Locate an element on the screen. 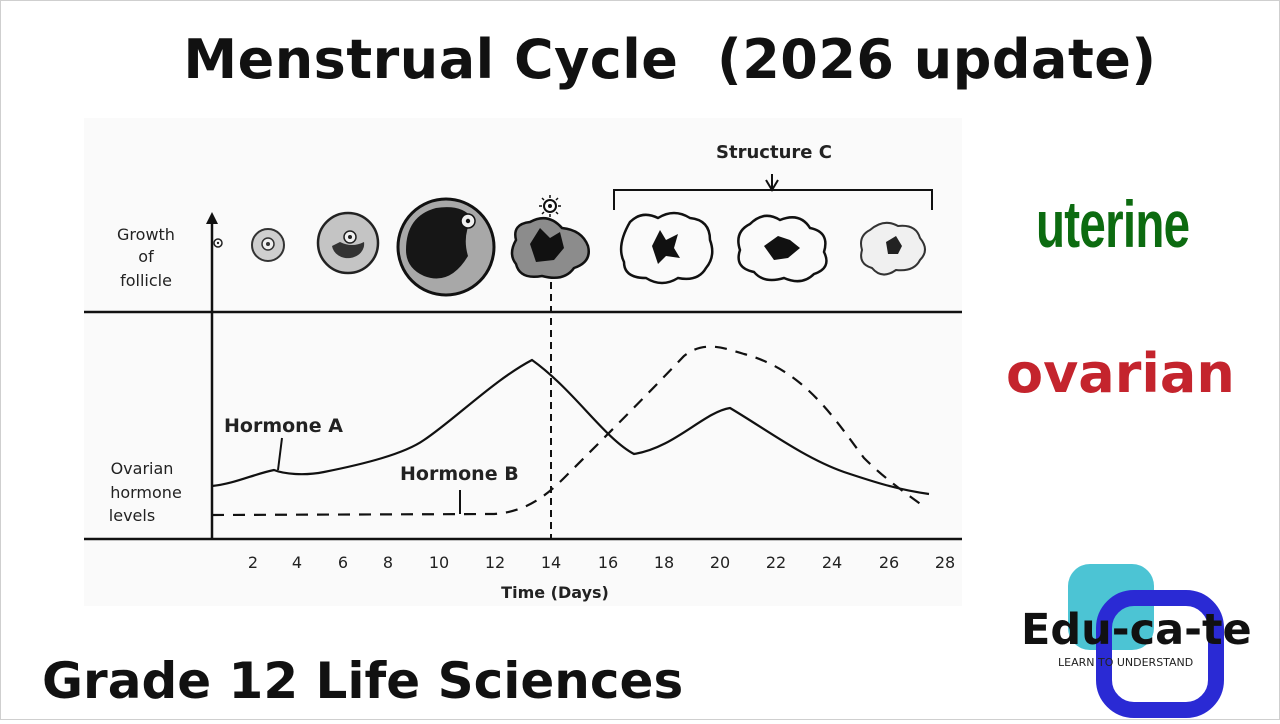 The image size is (1280, 724). x-tick-24: 24 is located at coordinates (832, 562).